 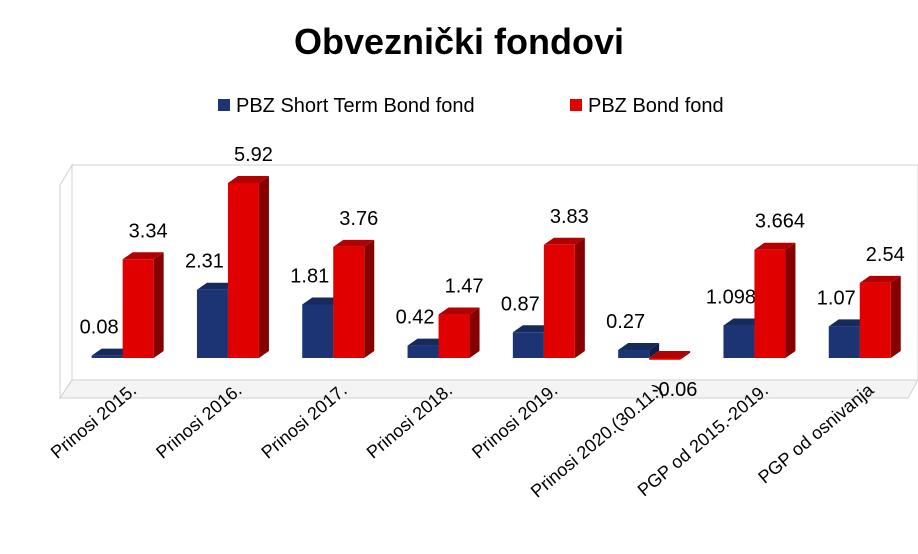 What do you see at coordinates (358, 219) in the screenshot?
I see `value-label: 3.76` at bounding box center [358, 219].